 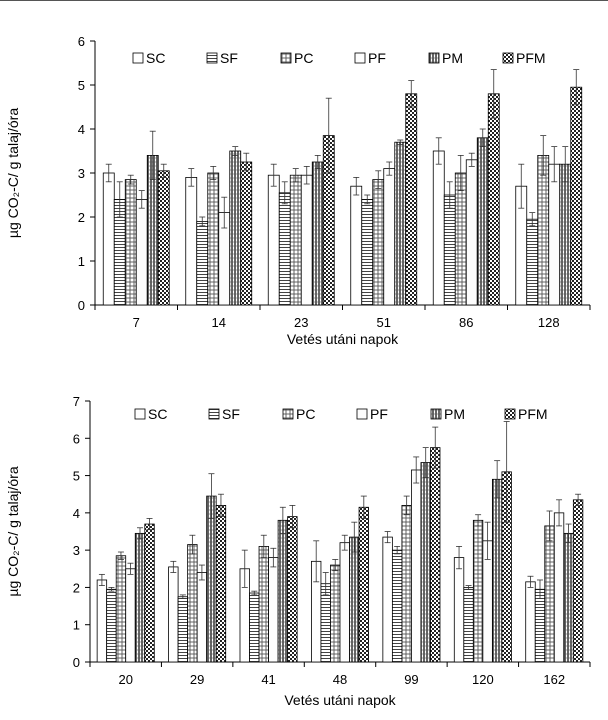 What do you see at coordinates (303, 58) in the screenshot?
I see `legend-label-pc: PC` at bounding box center [303, 58].